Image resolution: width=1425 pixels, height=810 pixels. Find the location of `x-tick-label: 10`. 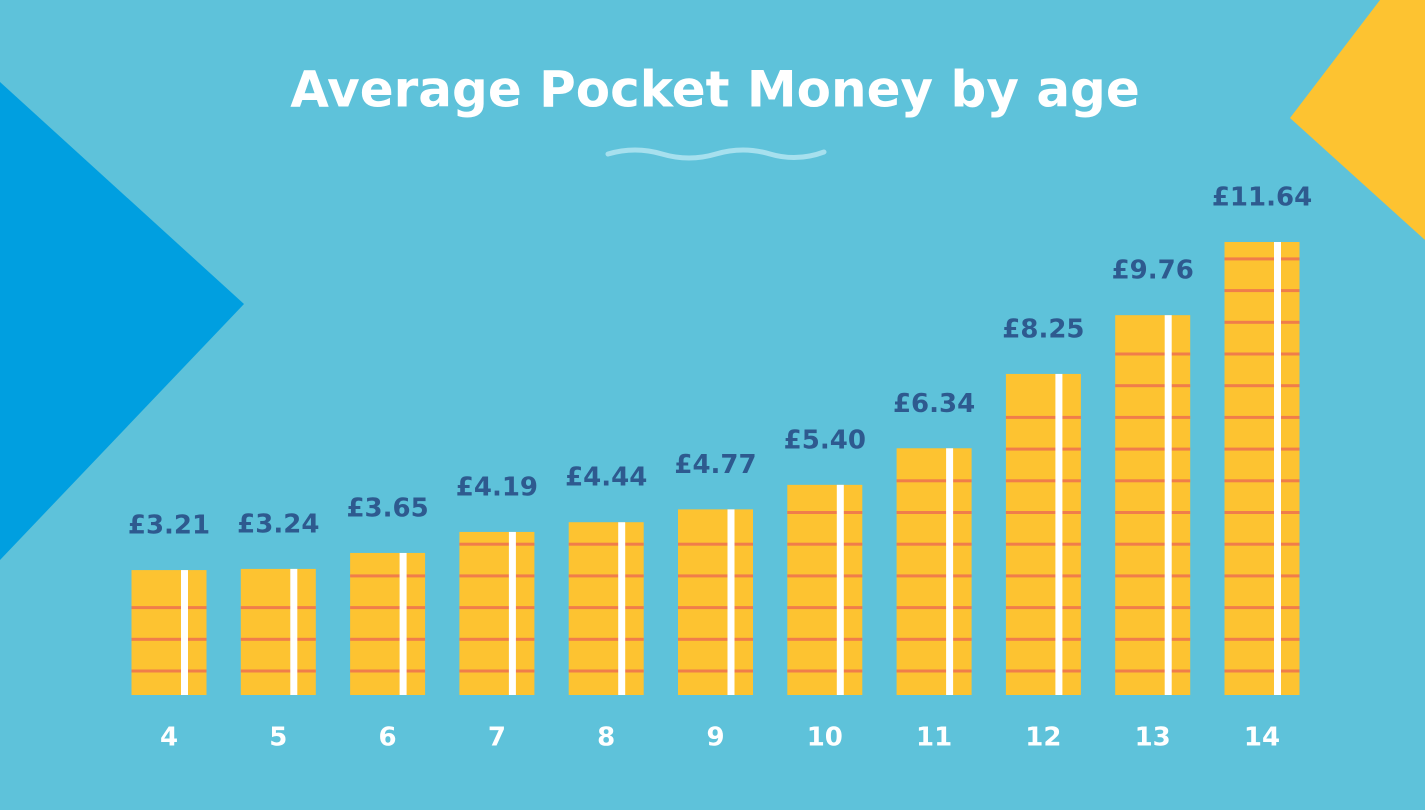

x-tick-label: 10 is located at coordinates (825, 738).